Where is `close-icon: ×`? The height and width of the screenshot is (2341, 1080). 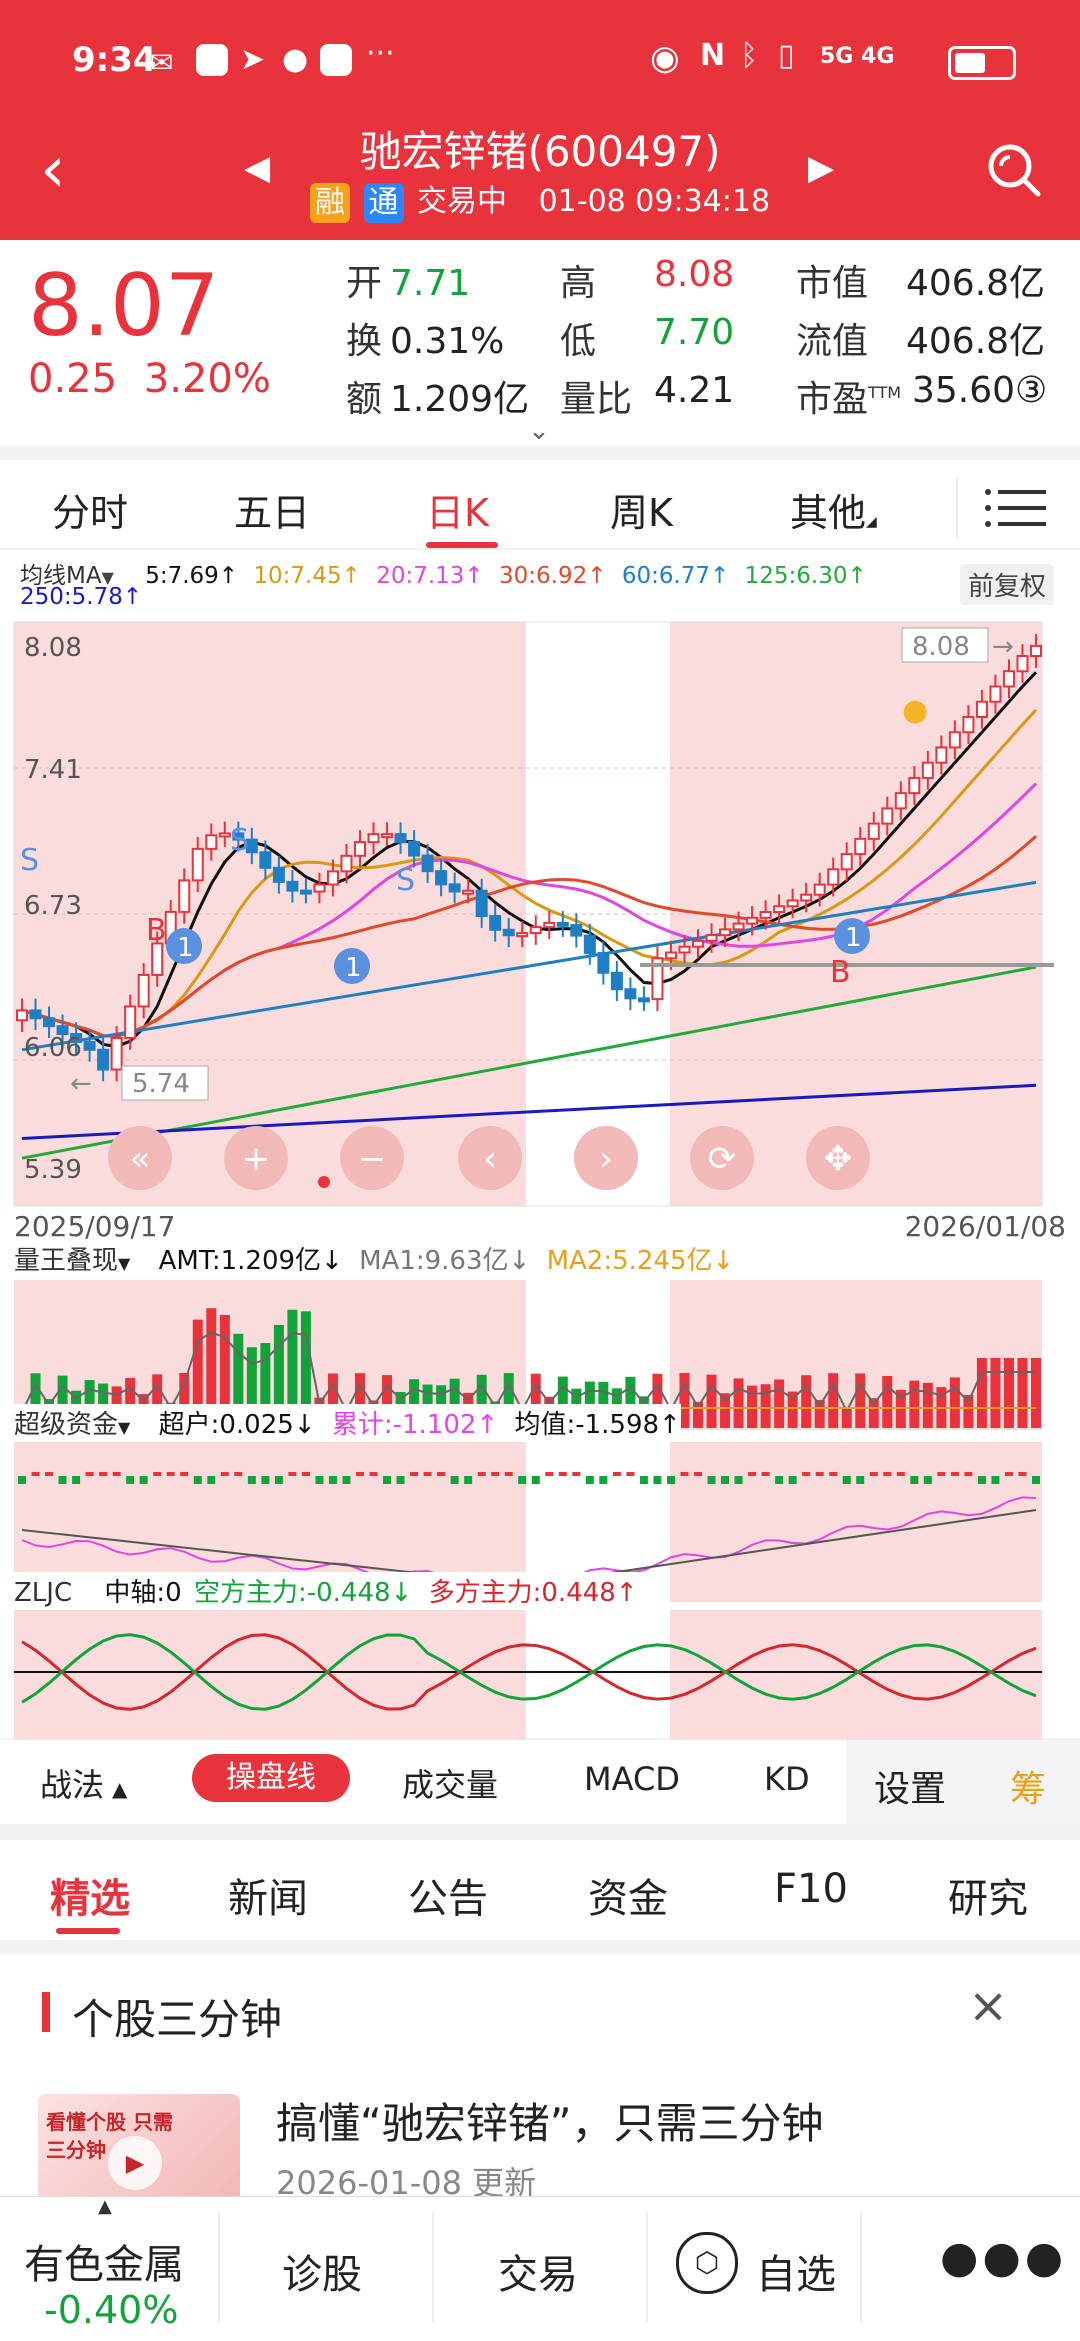
close-icon: × is located at coordinates (988, 2006).